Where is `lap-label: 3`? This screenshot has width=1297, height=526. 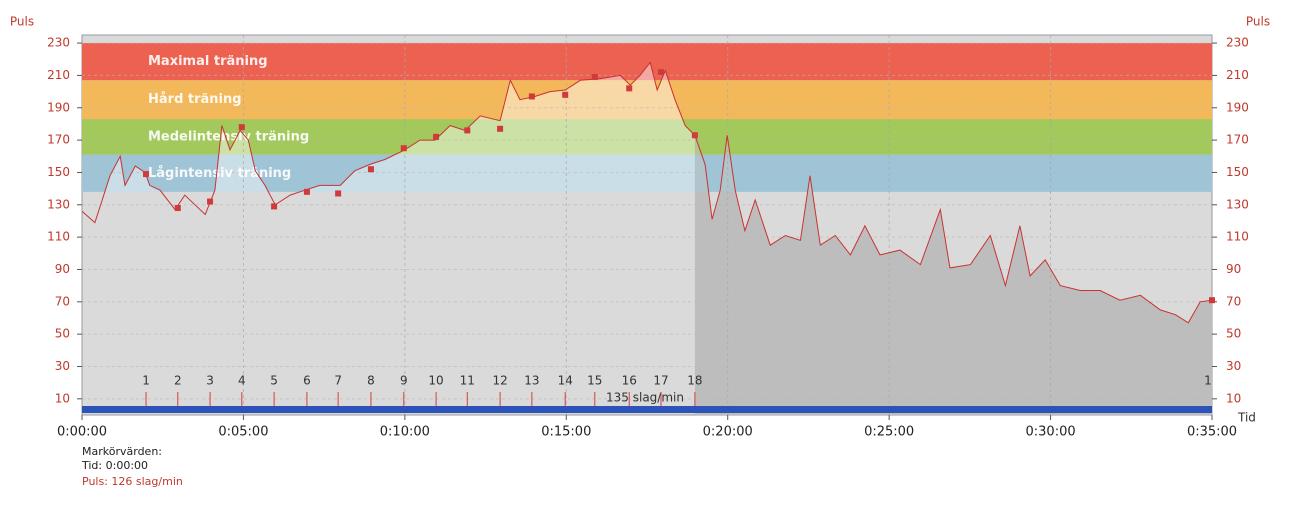
lap-label: 3 is located at coordinates (210, 381).